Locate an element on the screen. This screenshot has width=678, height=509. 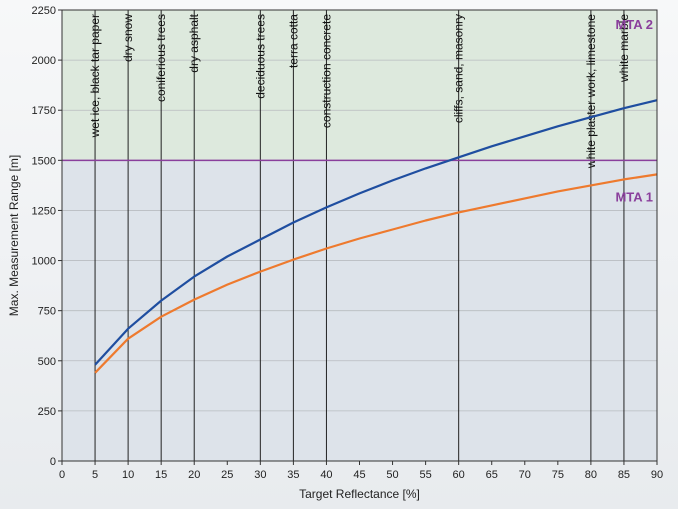
x-tick-label: 85 is located at coordinates (624, 475).